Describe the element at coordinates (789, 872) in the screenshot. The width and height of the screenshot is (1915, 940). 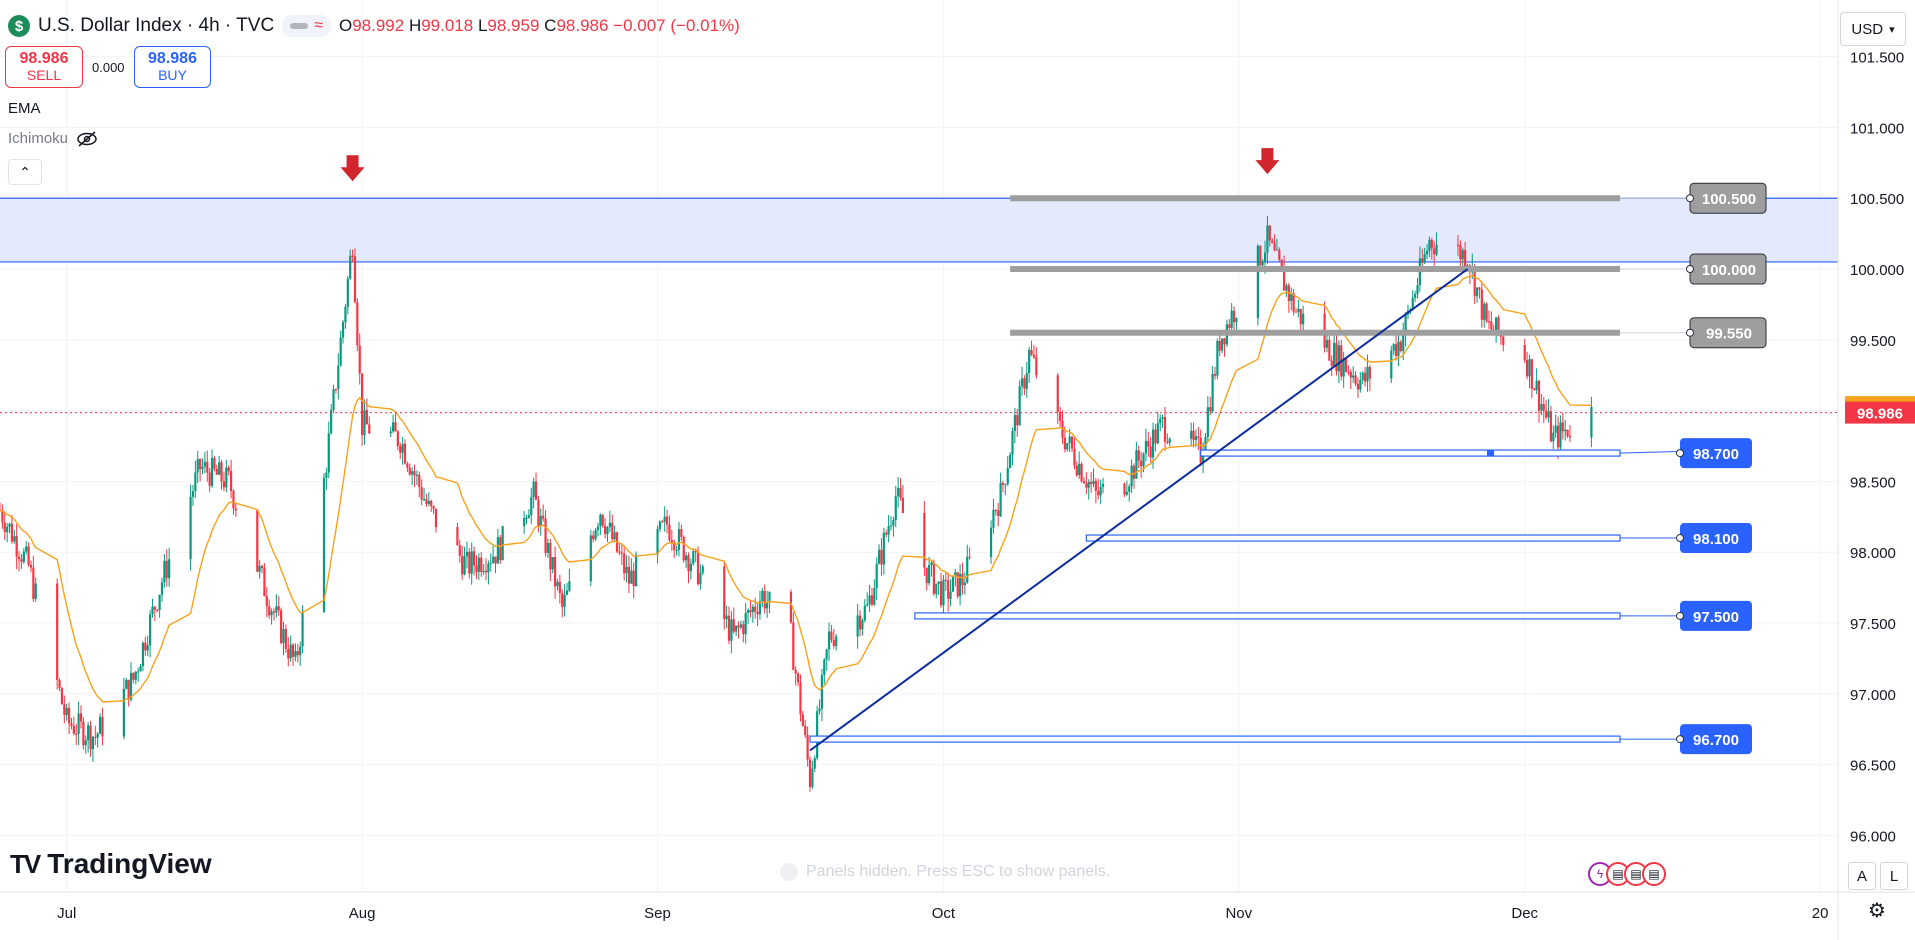
I see `info-icon` at that location.